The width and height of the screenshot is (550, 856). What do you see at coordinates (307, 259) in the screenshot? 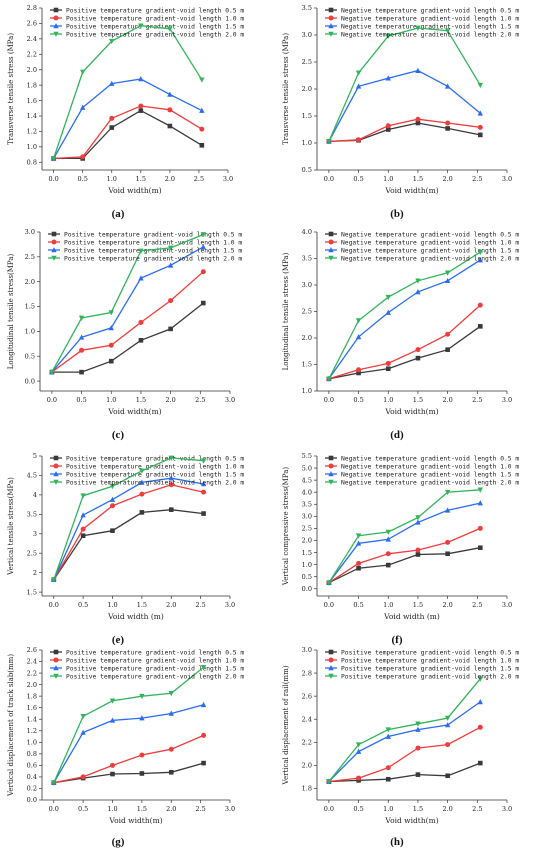
I see `y-tick-label: 3.5` at bounding box center [307, 259].